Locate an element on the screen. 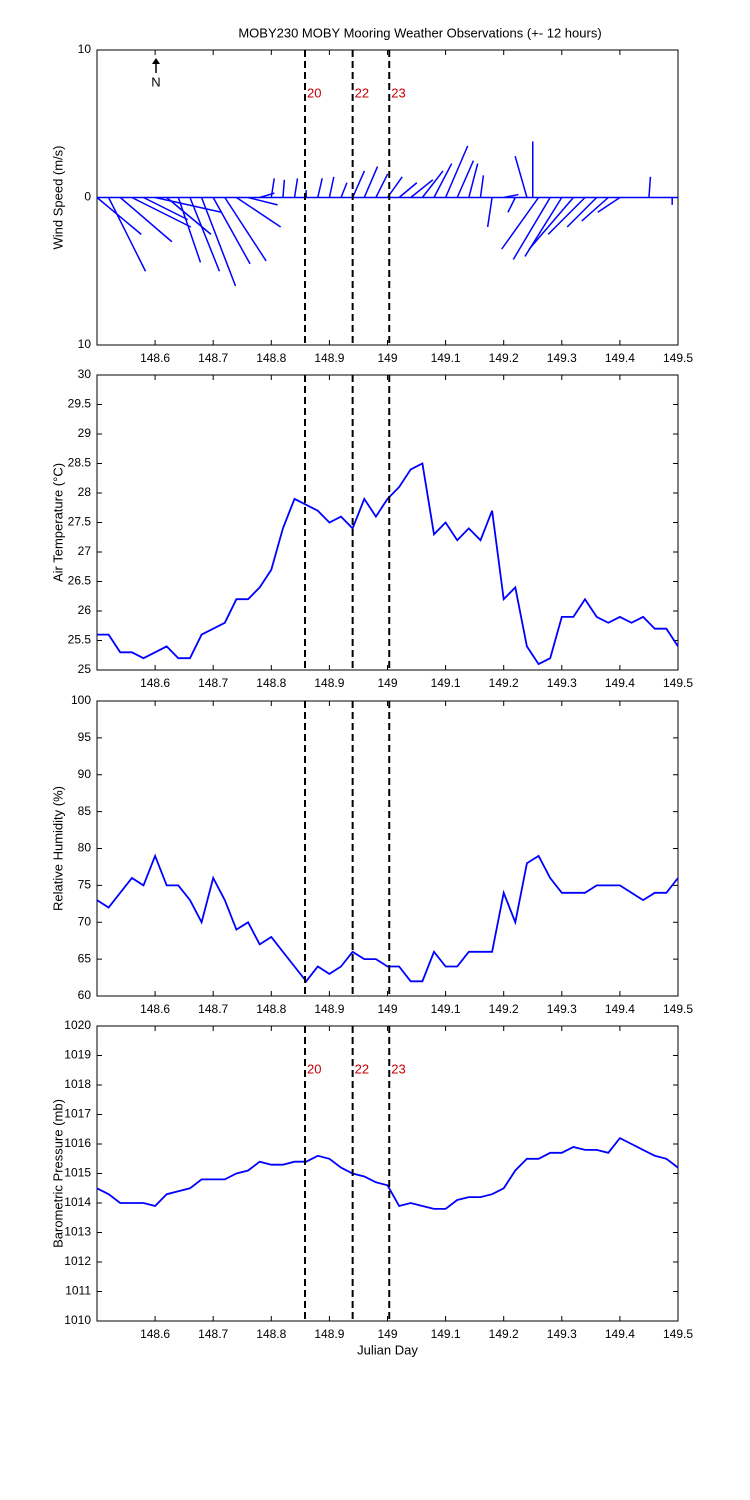 The width and height of the screenshot is (750, 1500). y-tick-label: 0 is located at coordinates (87, 197).